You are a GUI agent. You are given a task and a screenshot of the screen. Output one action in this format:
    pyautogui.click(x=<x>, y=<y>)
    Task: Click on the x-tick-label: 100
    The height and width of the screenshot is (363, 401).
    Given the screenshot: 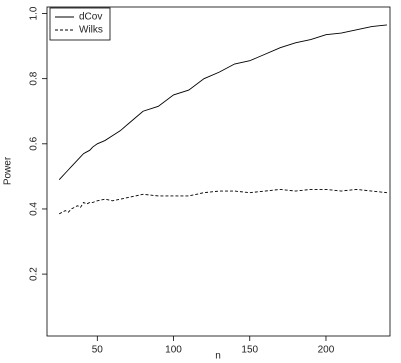 What is the action you would take?
    pyautogui.click(x=173, y=350)
    